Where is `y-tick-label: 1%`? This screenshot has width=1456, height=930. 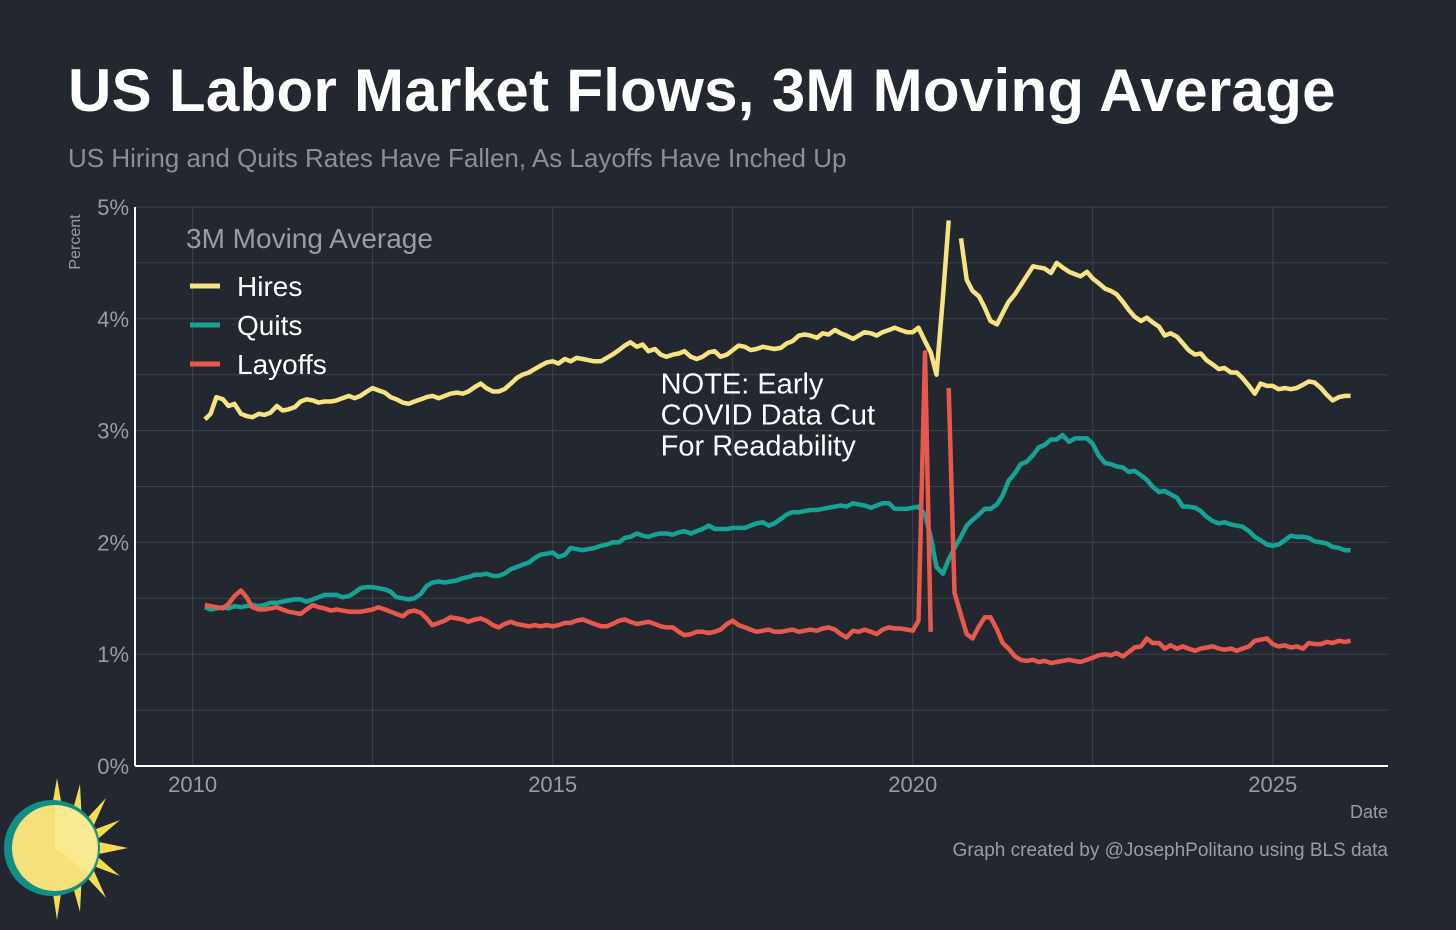
y-tick-label: 1% is located at coordinates (113, 654).